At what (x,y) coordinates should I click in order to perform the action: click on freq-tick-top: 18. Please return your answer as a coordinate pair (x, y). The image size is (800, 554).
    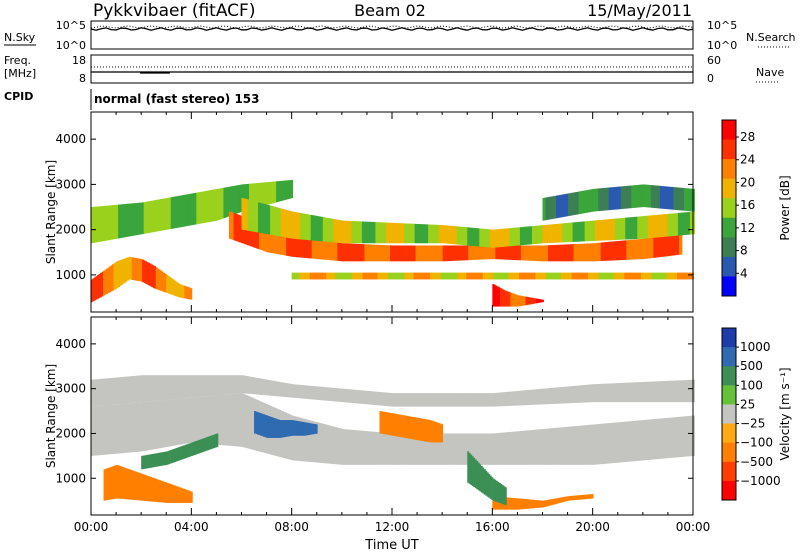
    Looking at the image, I should click on (79, 60).